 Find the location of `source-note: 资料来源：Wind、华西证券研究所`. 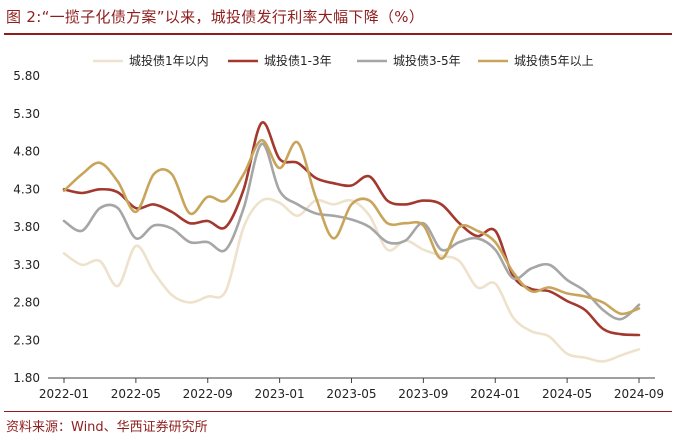

source-note: 资料来源：Wind、华西证券研究所 is located at coordinates (107, 427).